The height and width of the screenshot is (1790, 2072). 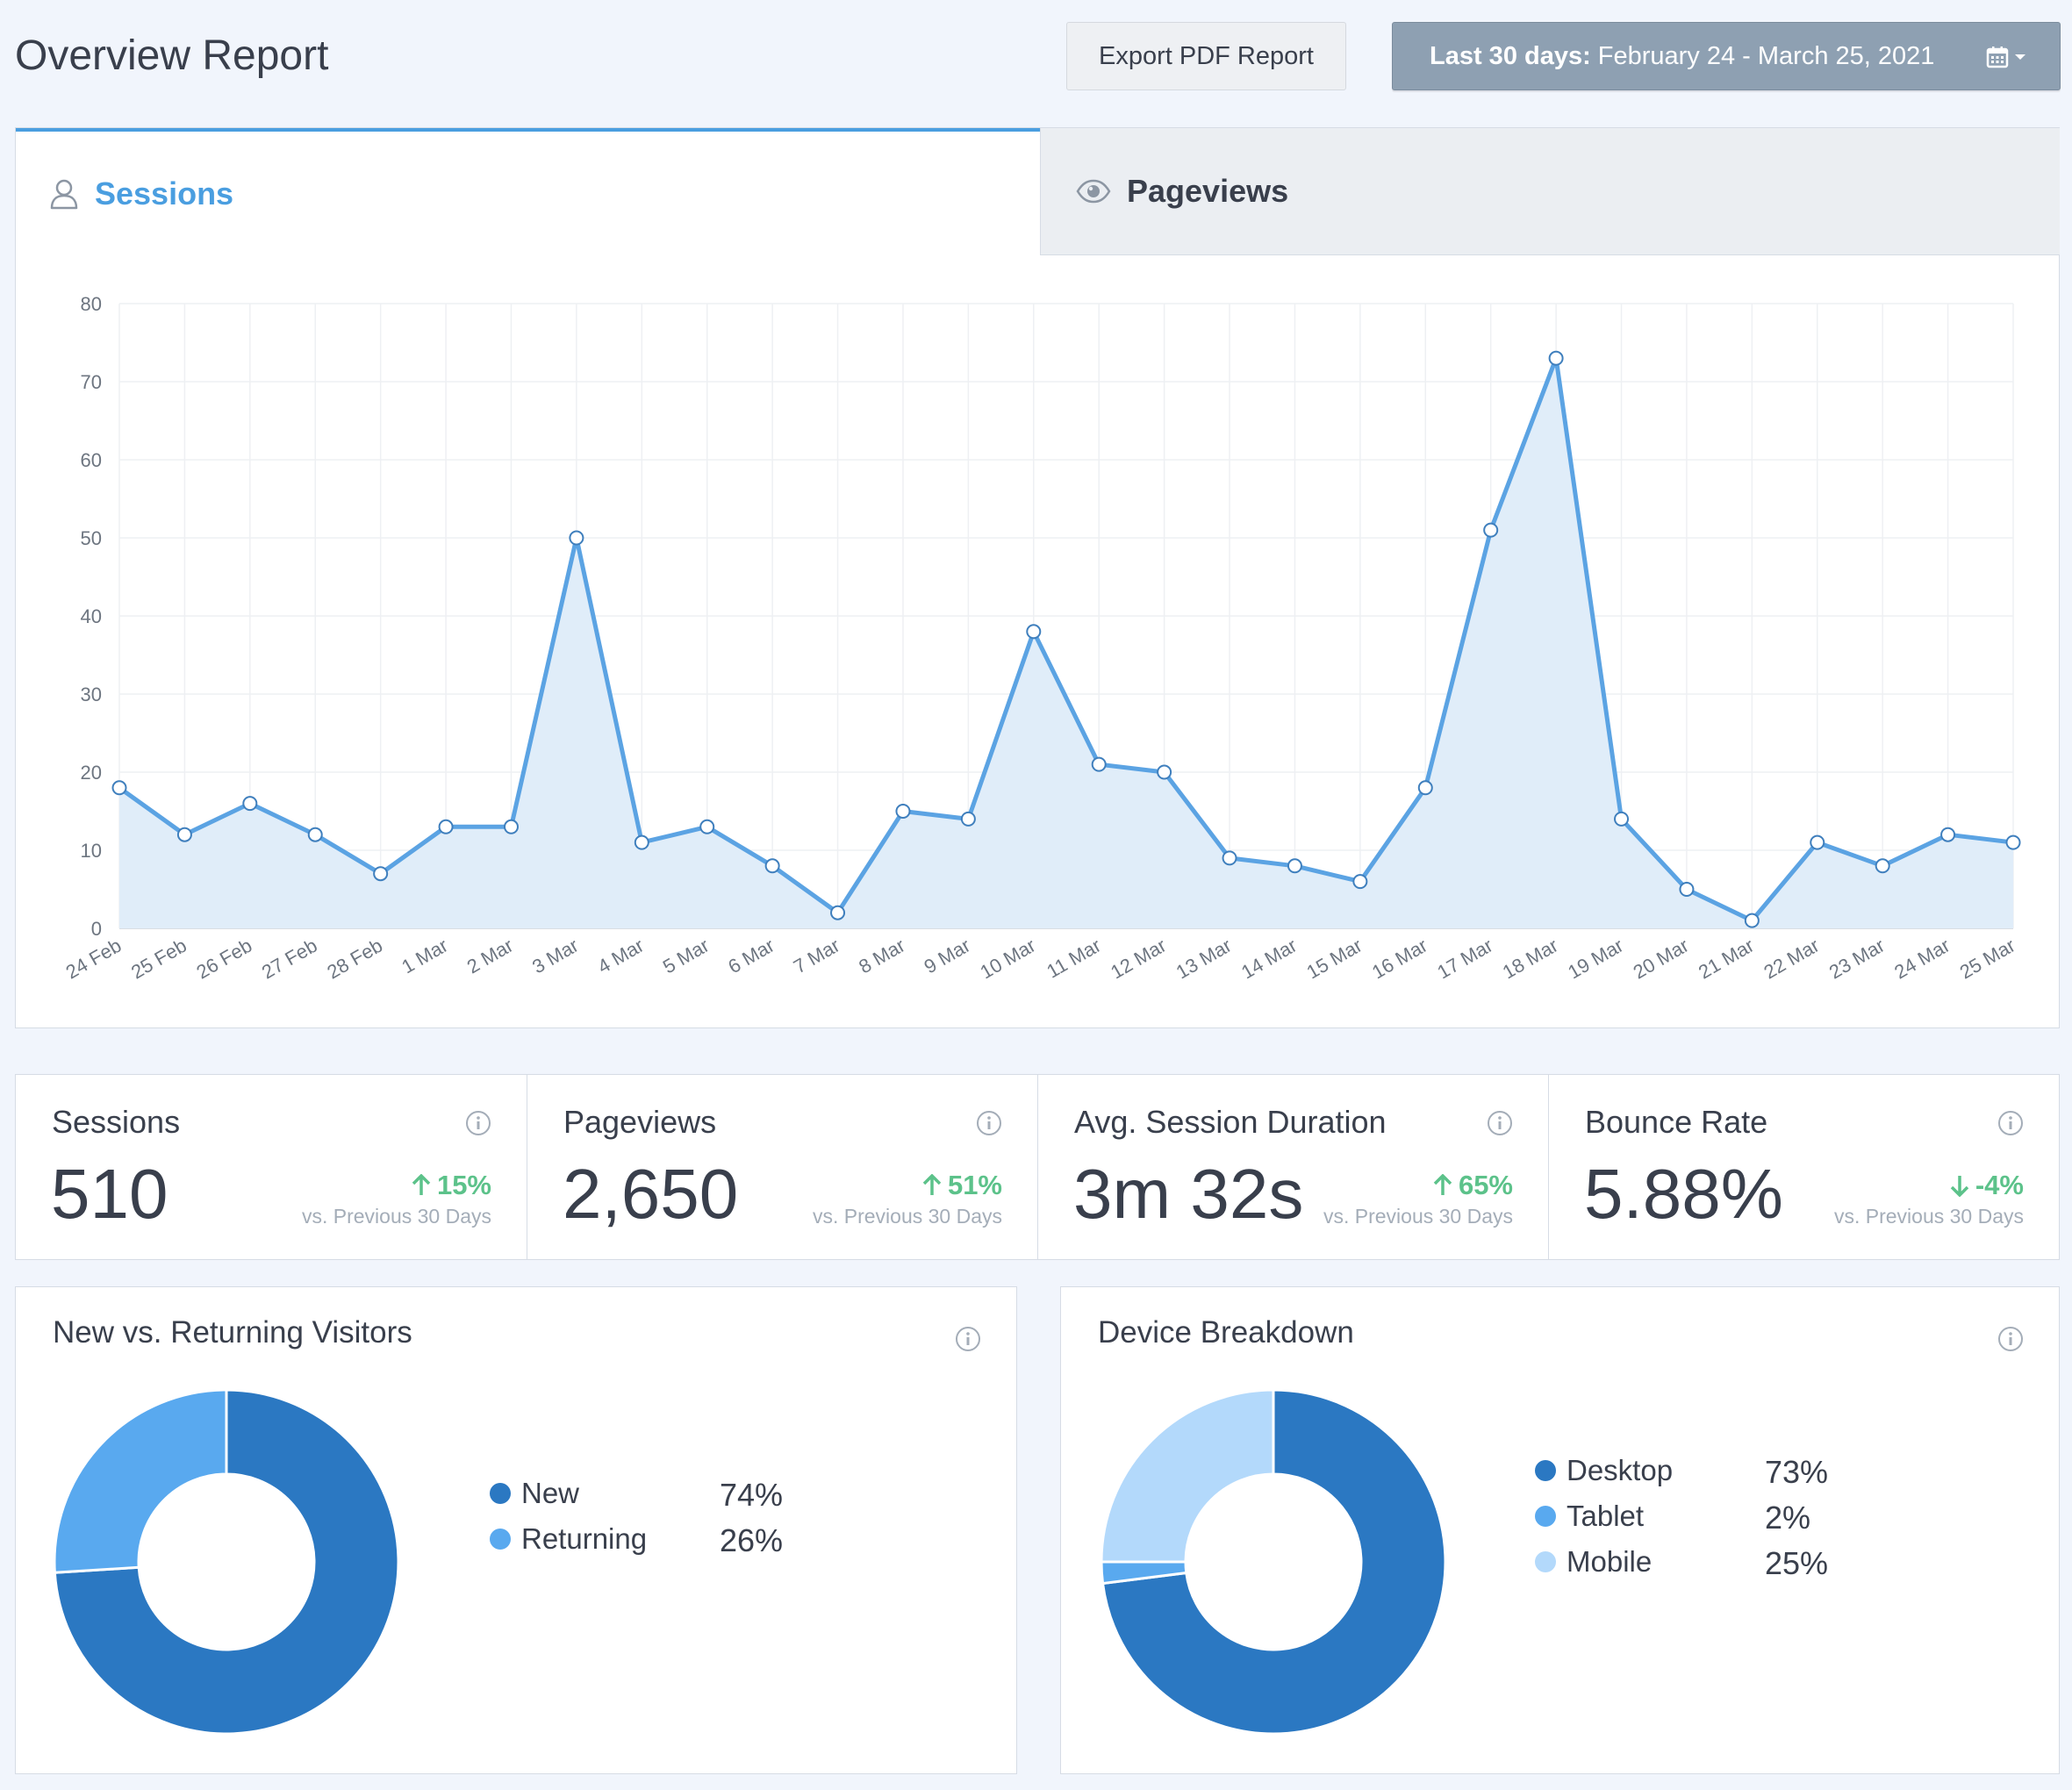 I want to click on tab-sessions: Sessions, so click(x=528, y=191).